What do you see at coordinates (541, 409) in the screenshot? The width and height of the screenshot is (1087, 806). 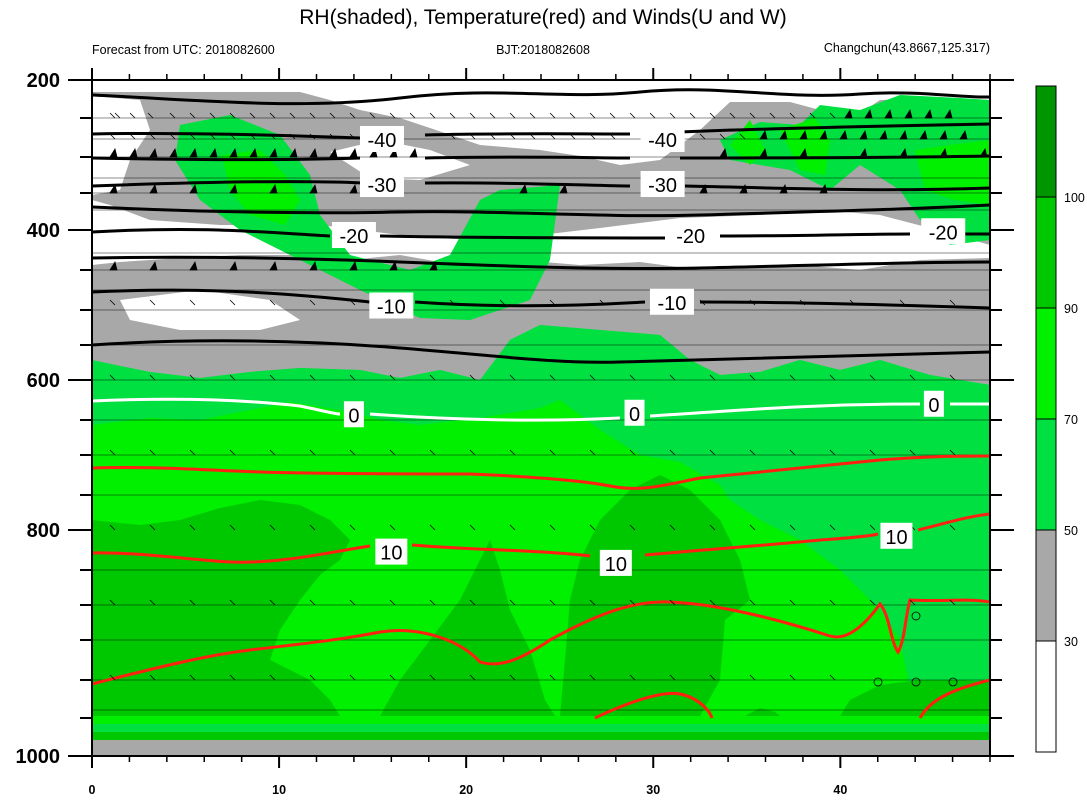 I see `temp-contour-zero` at bounding box center [541, 409].